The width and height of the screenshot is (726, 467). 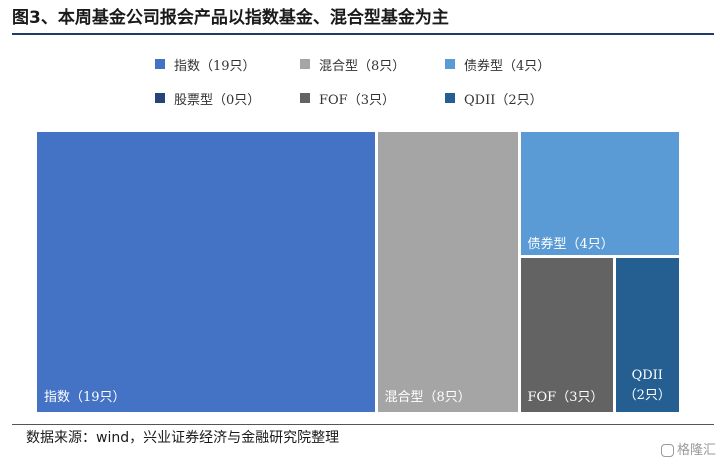 I want to click on chart-title: 图3、本周基金公司报会产品以指数基金、混合型基金为主, so click(x=230, y=18).